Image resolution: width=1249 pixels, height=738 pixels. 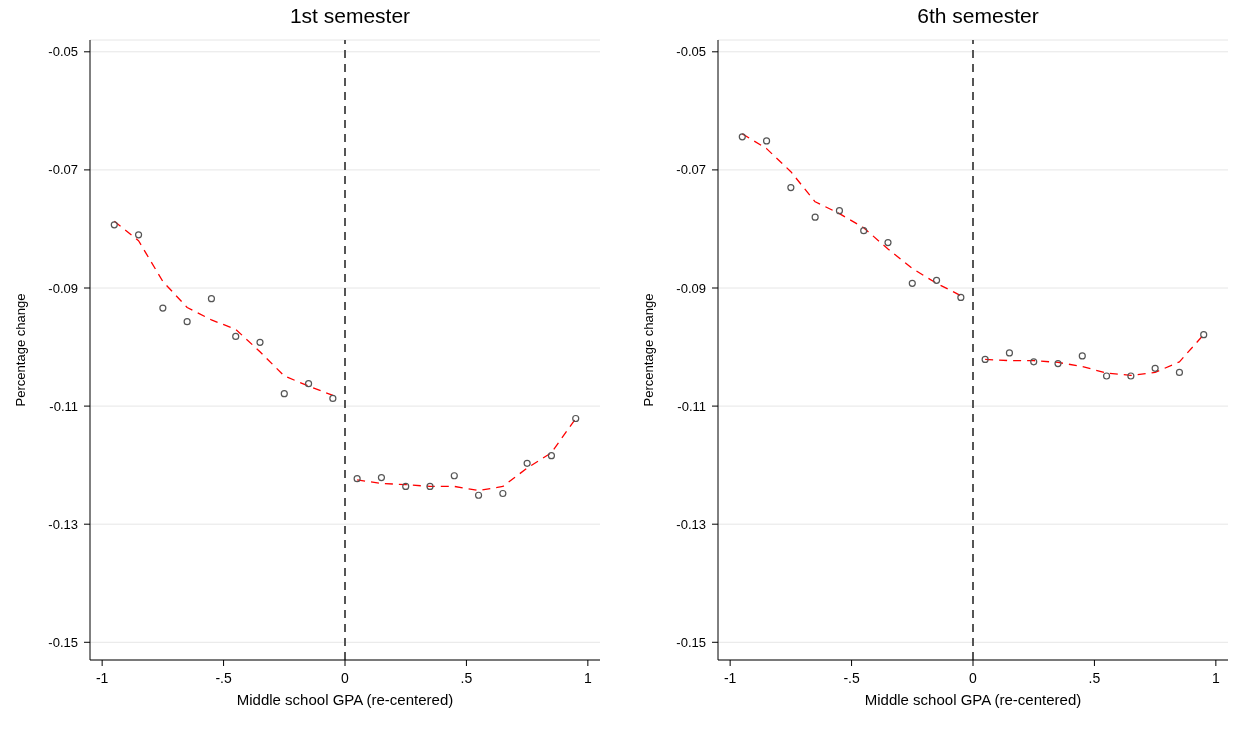 What do you see at coordinates (978, 16) in the screenshot?
I see `chart-title: 6th semester` at bounding box center [978, 16].